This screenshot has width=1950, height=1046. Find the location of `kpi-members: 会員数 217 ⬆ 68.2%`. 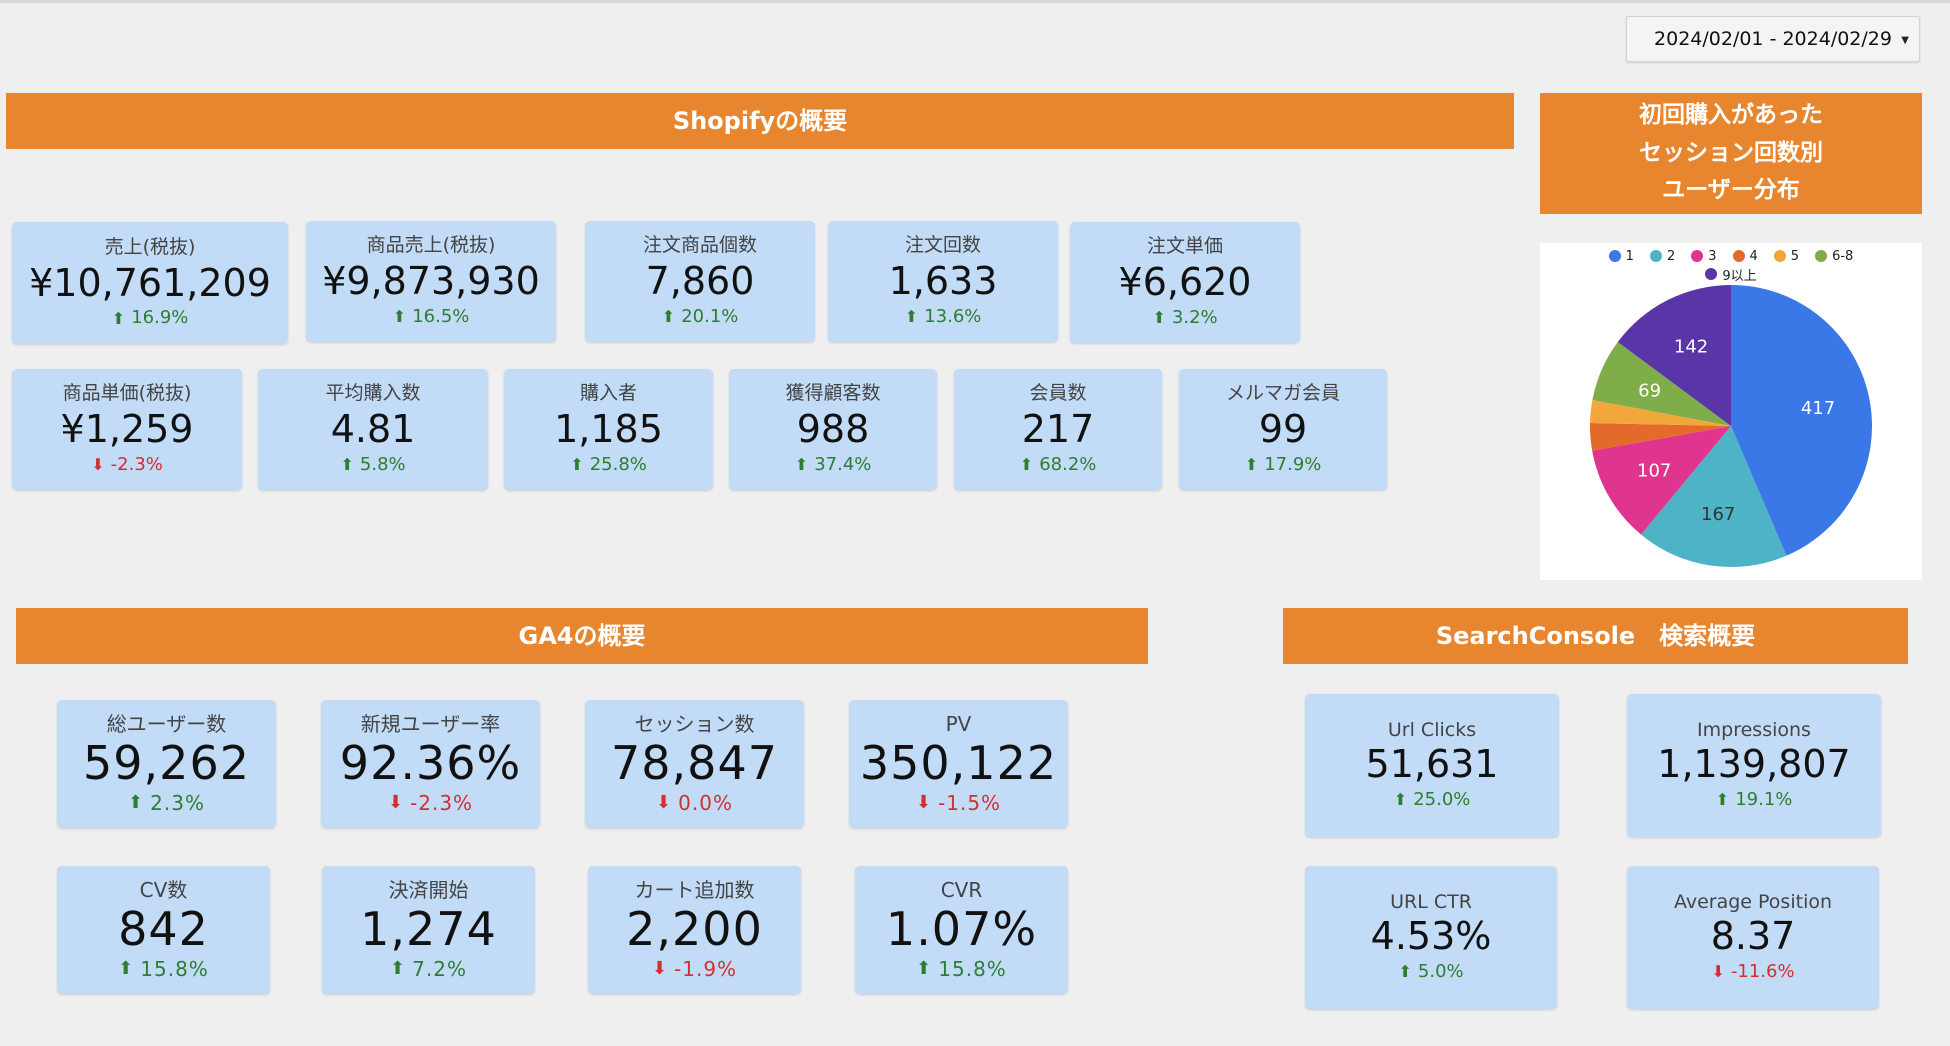

kpi-members: 会員数 217 ⬆ 68.2% is located at coordinates (1058, 429).